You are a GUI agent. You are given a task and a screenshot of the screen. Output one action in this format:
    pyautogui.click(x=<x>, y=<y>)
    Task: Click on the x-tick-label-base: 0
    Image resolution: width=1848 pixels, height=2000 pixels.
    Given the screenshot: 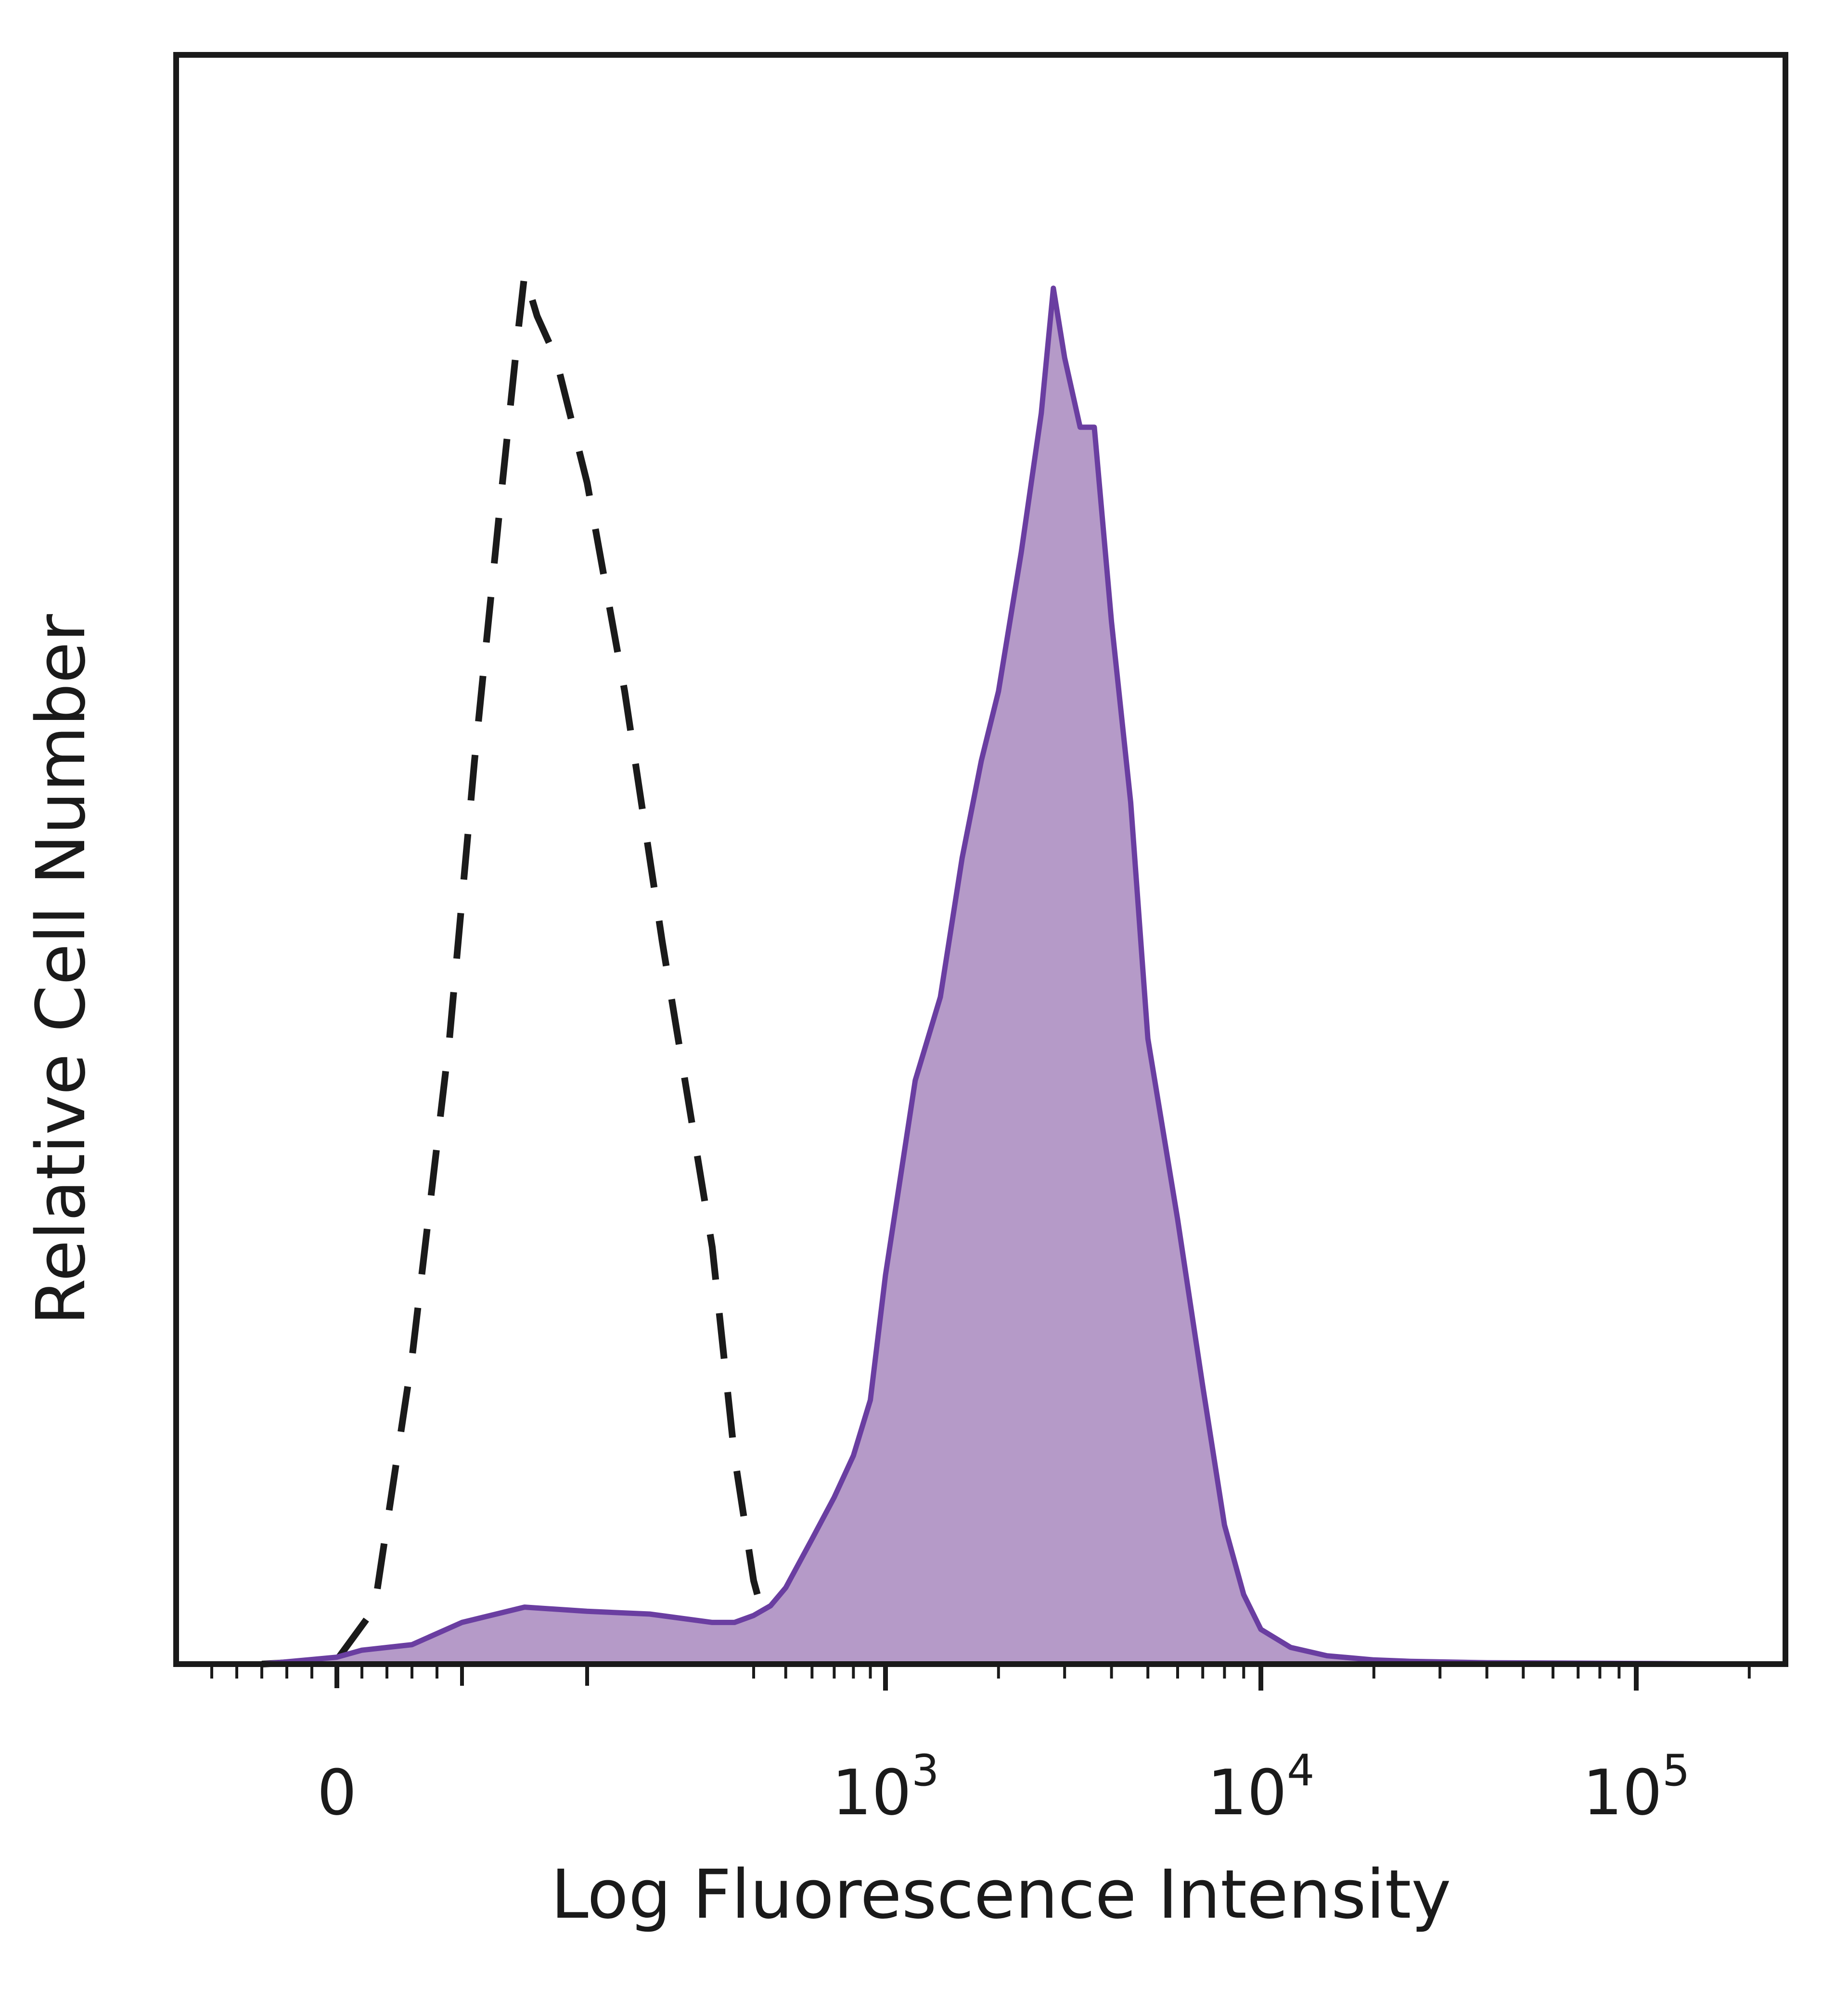 What is the action you would take?
    pyautogui.click(x=337, y=1792)
    